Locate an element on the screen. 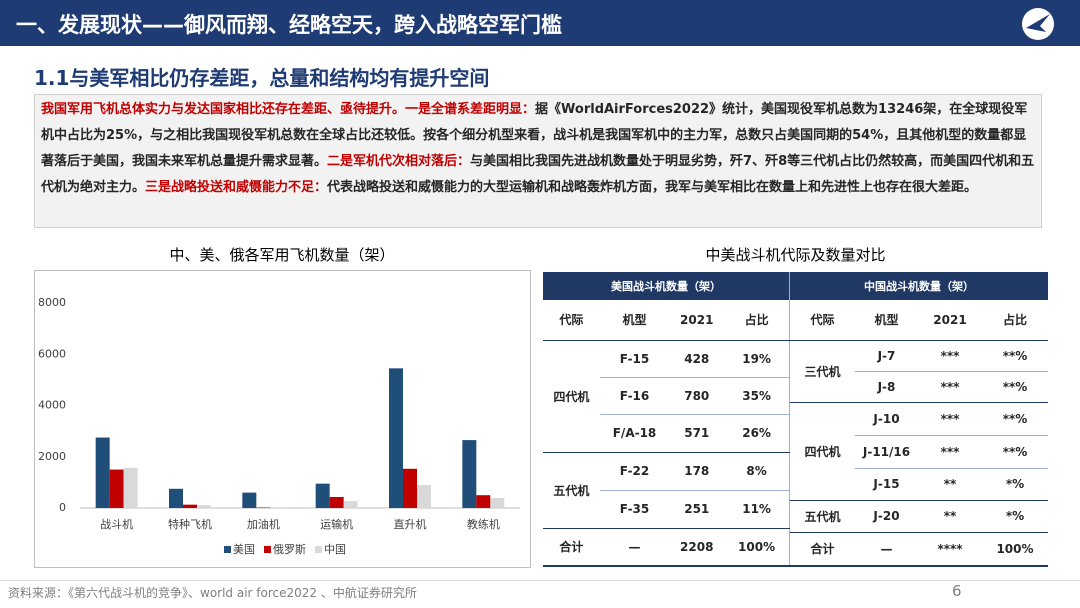 This screenshot has width=1080, height=608. table-row: 三代机 J-7 *** **% is located at coordinates (919, 371).